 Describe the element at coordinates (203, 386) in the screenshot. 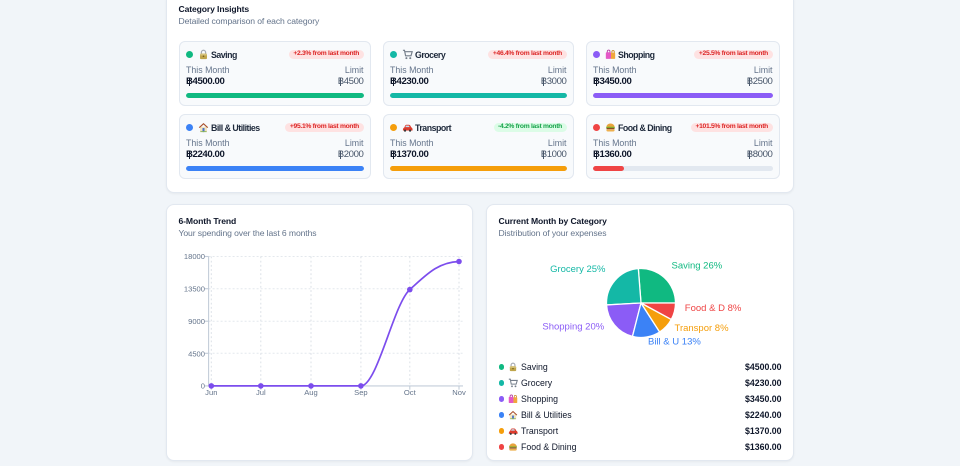

I see `svg-text: 0` at that location.